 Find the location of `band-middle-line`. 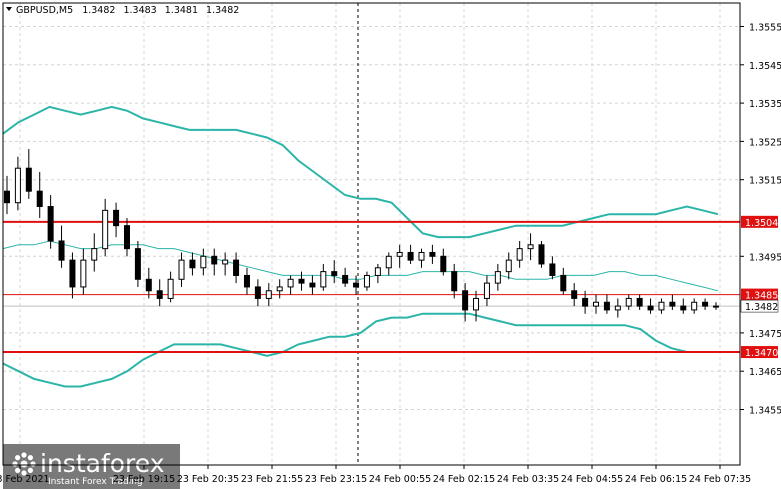

band-middle-line is located at coordinates (360, 266).